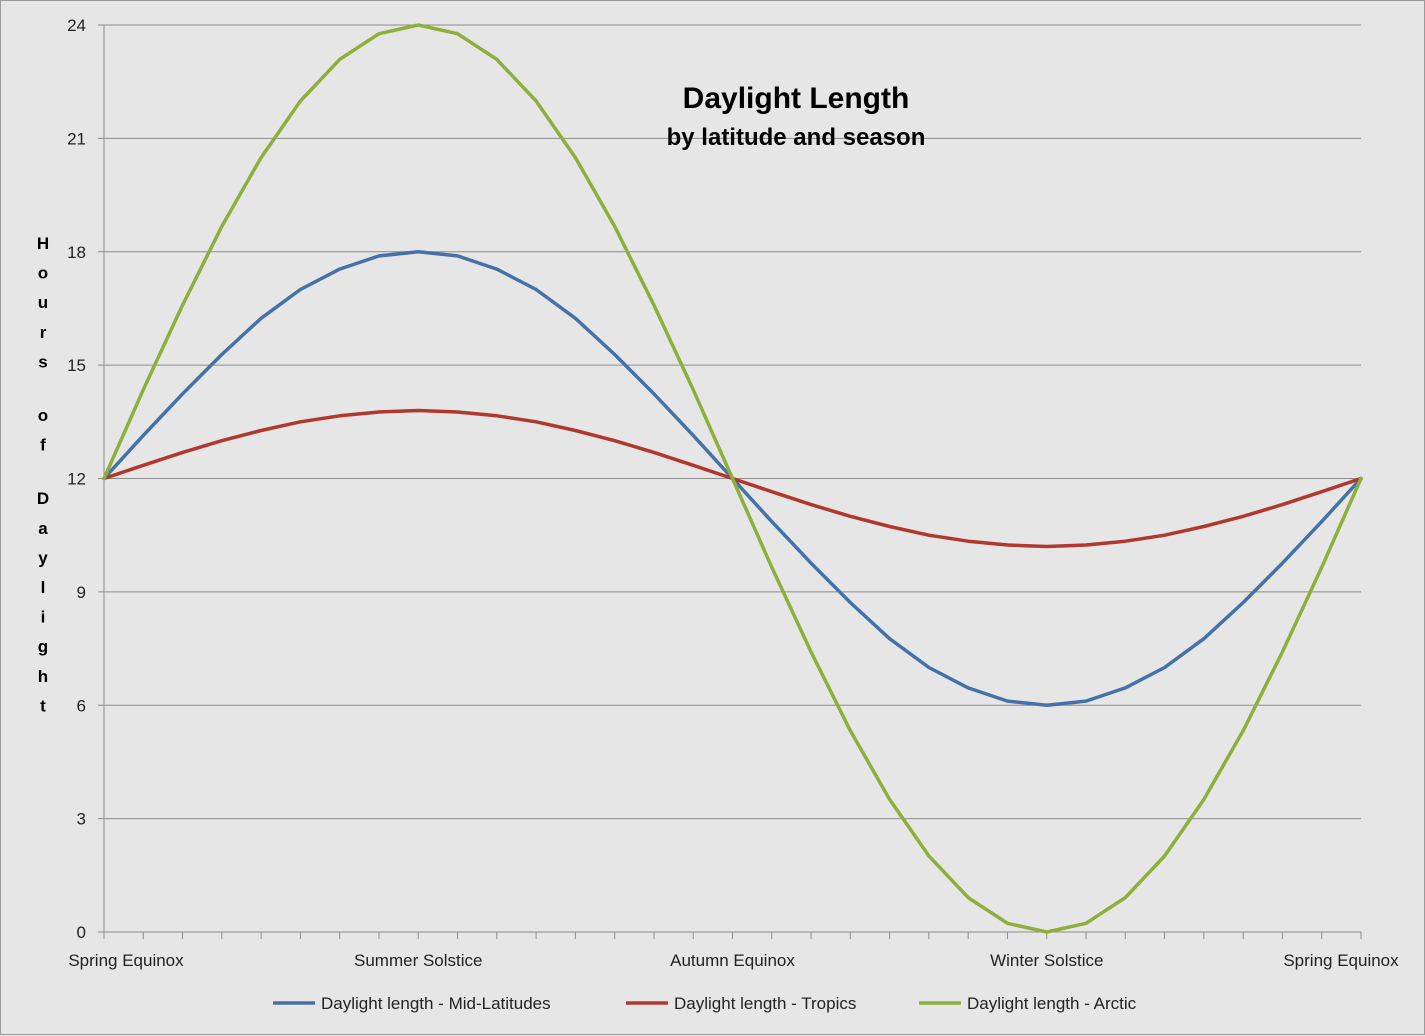 This screenshot has width=1425, height=1036. What do you see at coordinates (43, 587) in the screenshot?
I see `y-axis-label-char: l` at bounding box center [43, 587].